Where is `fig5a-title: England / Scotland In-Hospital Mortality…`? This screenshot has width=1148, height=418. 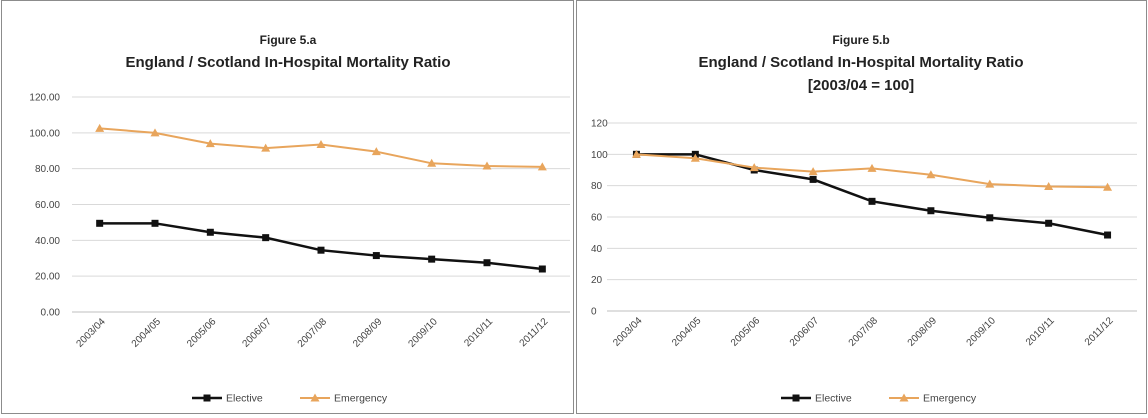
fig5a-title: England / Scotland In-Hospital Mortality… is located at coordinates (287, 62).